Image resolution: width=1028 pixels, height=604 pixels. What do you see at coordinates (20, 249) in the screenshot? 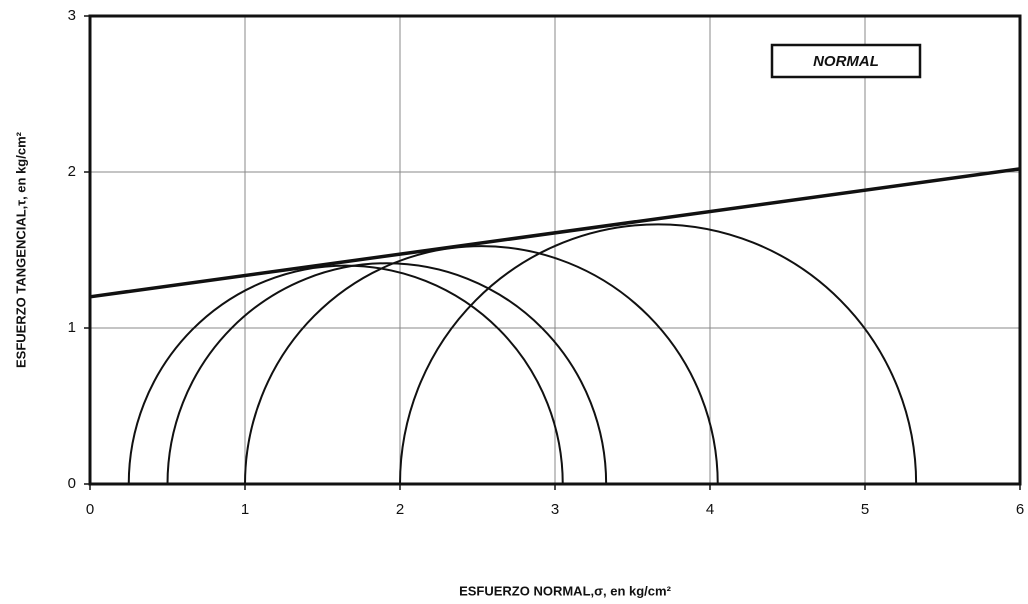
I see `y-axis-label: ESFUERZO TANGENCIAL,τ, en kg/cm²` at bounding box center [20, 249].